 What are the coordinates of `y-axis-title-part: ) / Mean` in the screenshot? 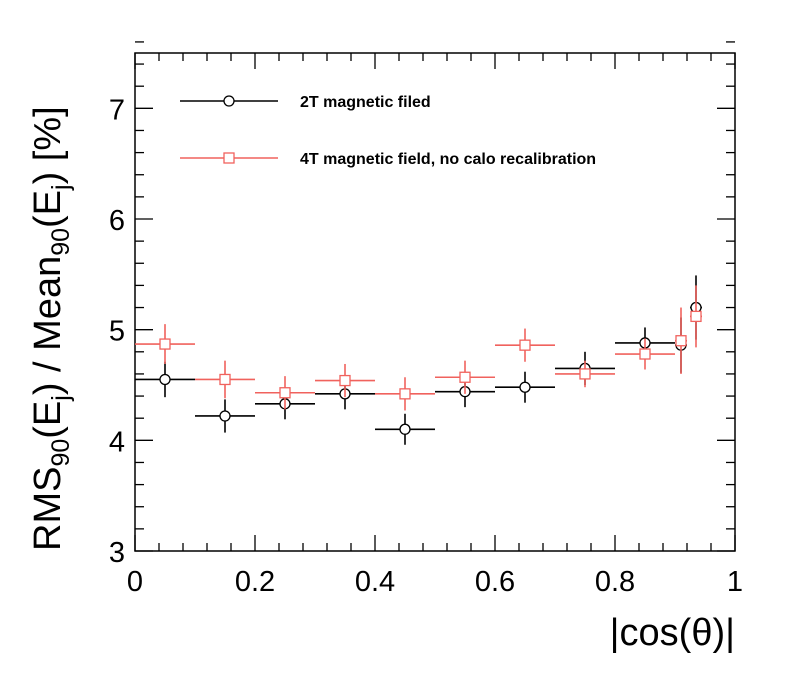 It's located at (48, 325).